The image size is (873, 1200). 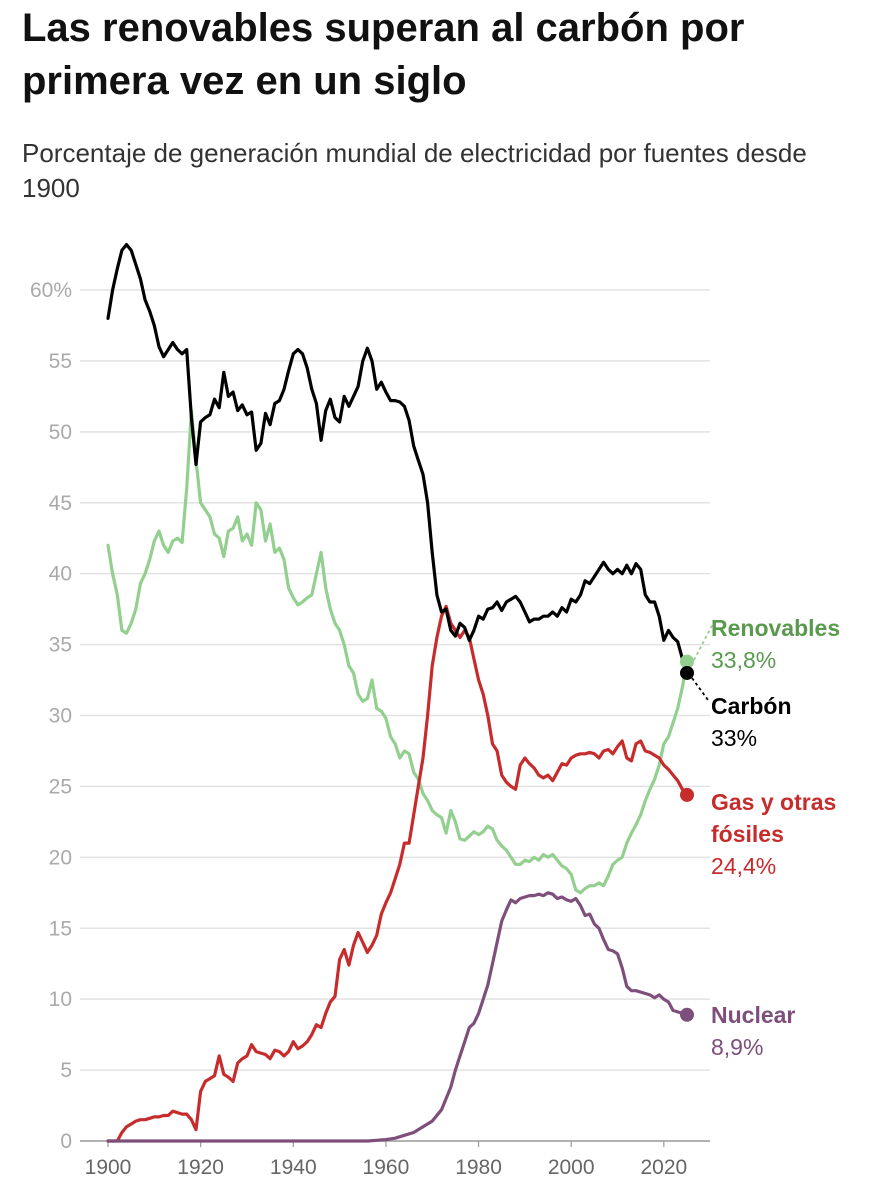 What do you see at coordinates (687, 794) in the screenshot?
I see `end-marker-gas` at bounding box center [687, 794].